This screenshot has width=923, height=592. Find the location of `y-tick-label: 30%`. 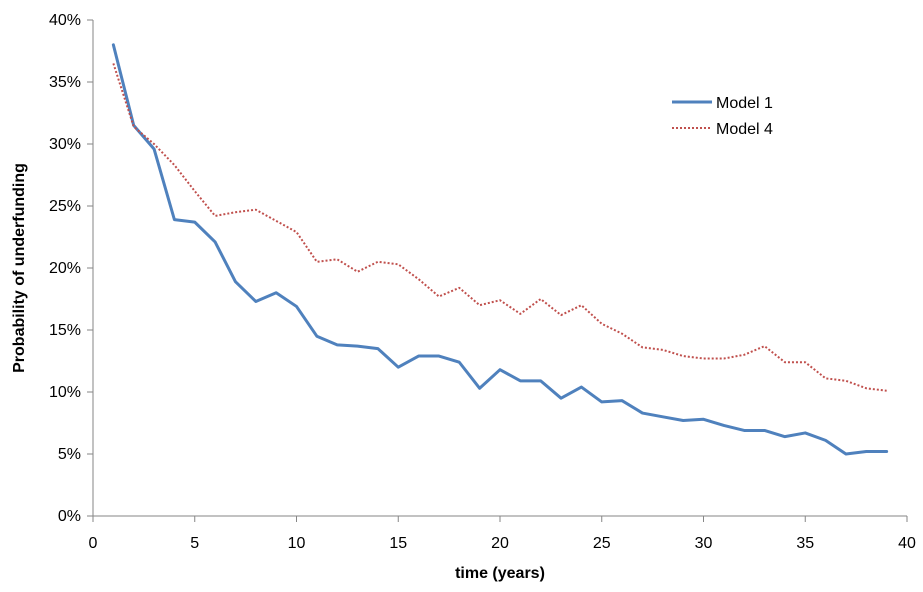

y-tick-label: 30% is located at coordinates (65, 144).